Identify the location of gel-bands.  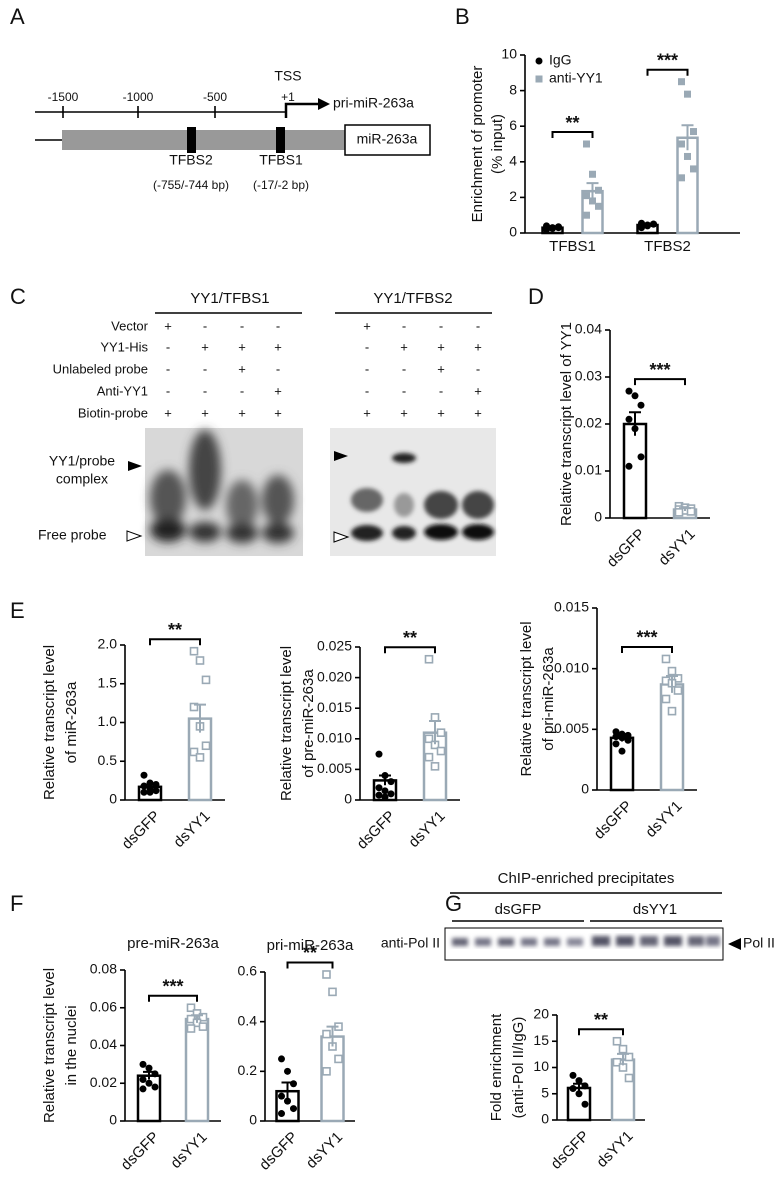
(422, 497).